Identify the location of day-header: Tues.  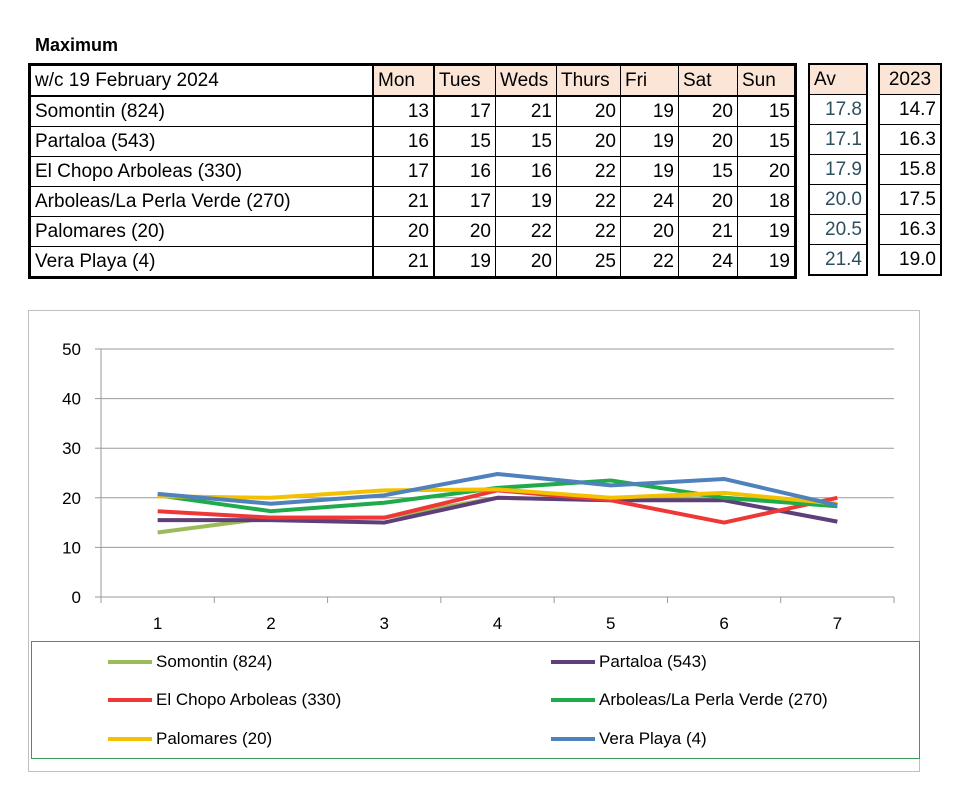
(464, 80).